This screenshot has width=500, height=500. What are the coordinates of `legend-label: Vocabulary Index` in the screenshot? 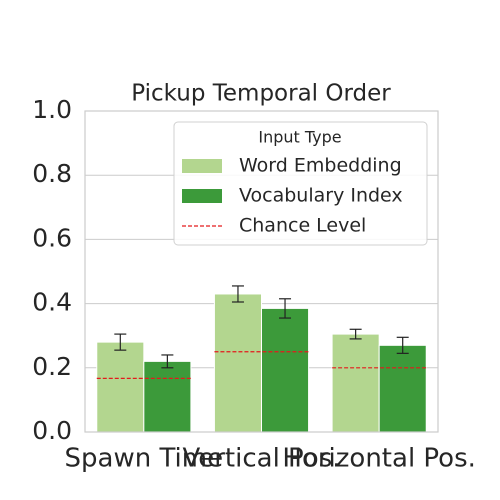 It's located at (321, 196).